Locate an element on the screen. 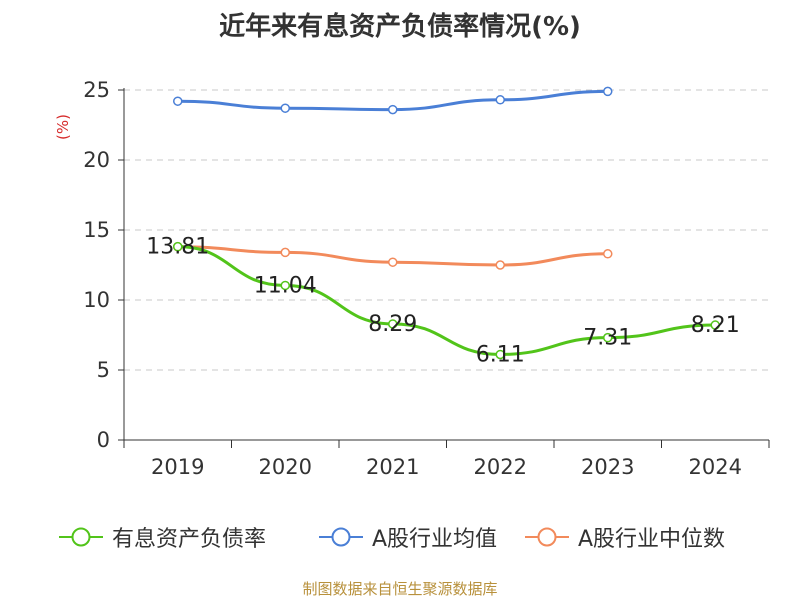  legend-item-A股行业均值: A股行业均值 is located at coordinates (407, 537).